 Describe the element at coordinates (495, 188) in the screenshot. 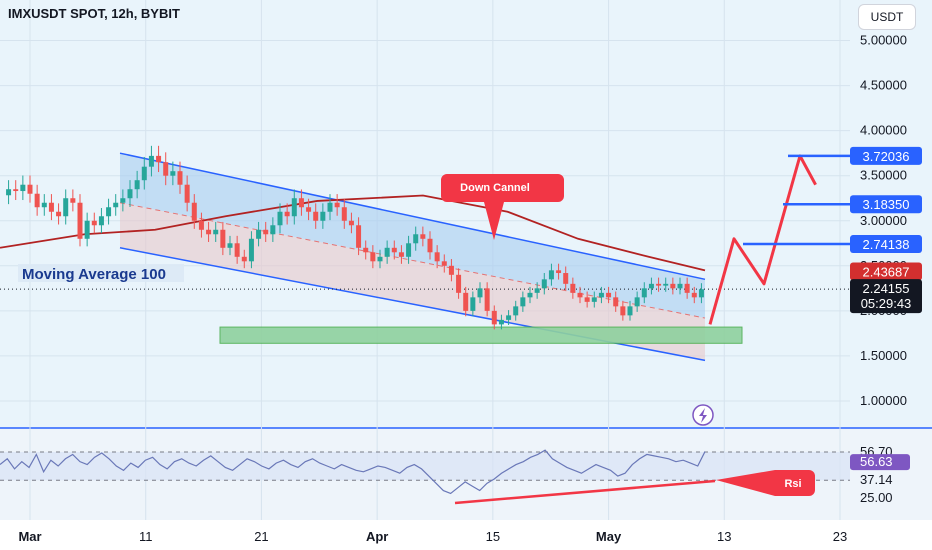

I see `down-channel-label: Down Cannel` at that location.